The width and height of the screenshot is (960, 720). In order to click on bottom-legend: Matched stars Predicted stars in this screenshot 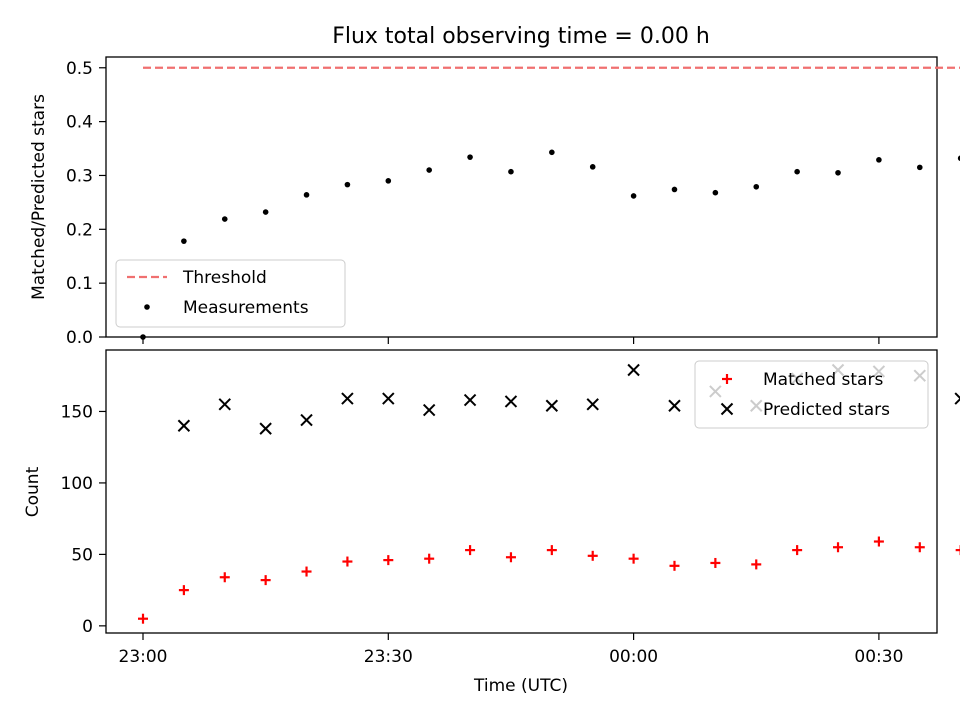, I will do `click(811, 394)`.